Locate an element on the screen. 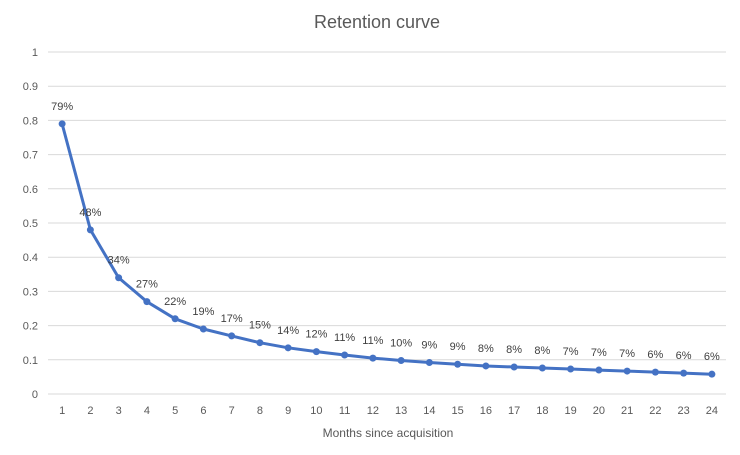 The image size is (740, 455). y-tick-label: 0.1 is located at coordinates (30, 361).